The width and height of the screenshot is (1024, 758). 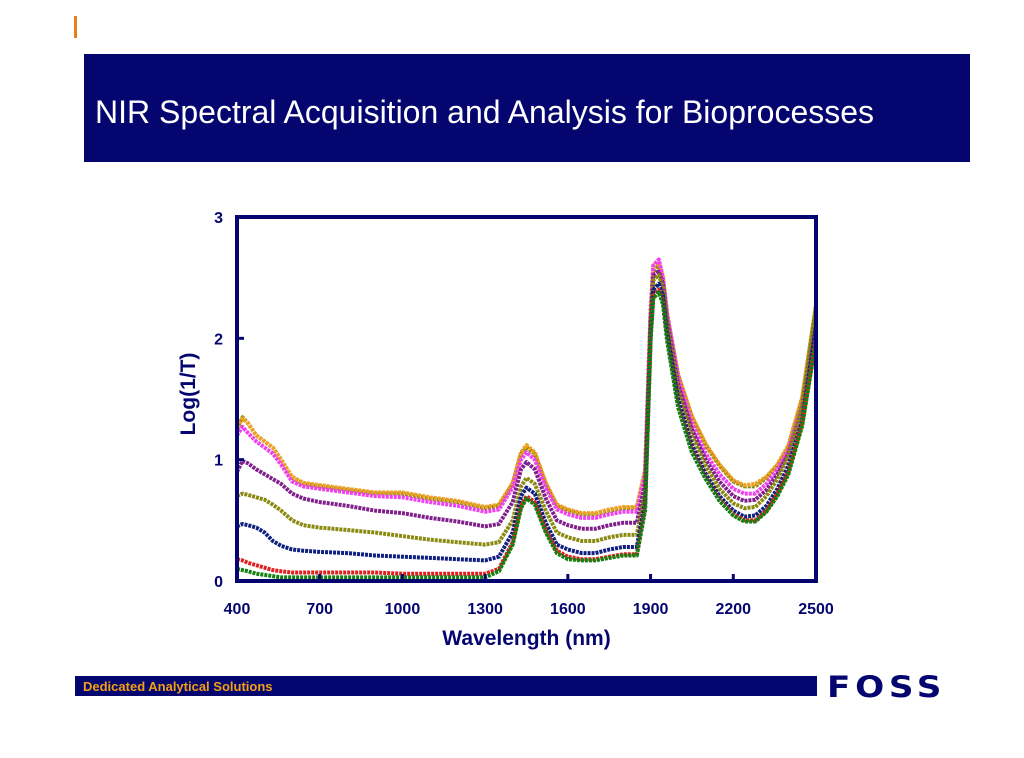 I want to click on y-tick-label: 0, so click(x=218, y=582).